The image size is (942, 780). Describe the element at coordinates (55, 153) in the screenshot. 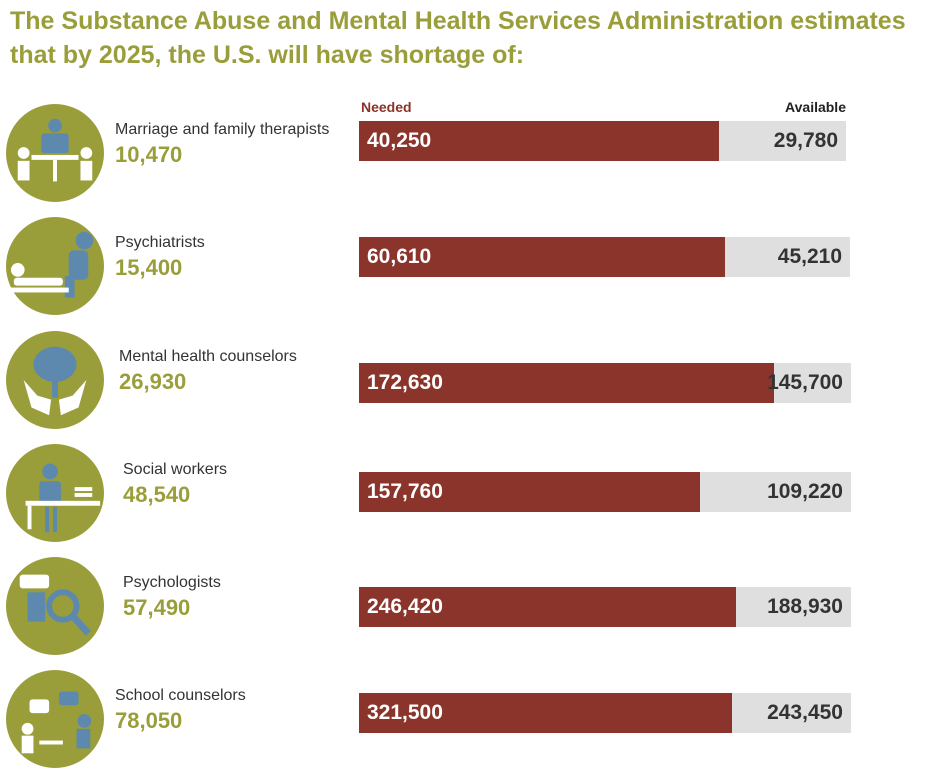

I see `therapy-table-icon` at that location.